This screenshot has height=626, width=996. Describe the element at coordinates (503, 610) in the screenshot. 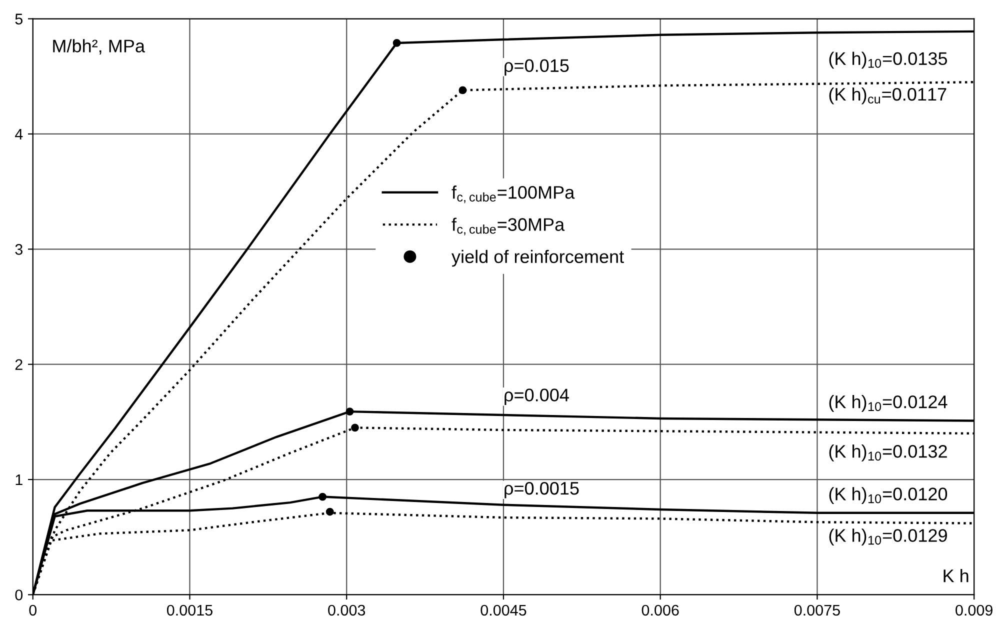

I see `x-tick-label: 0.0045` at that location.